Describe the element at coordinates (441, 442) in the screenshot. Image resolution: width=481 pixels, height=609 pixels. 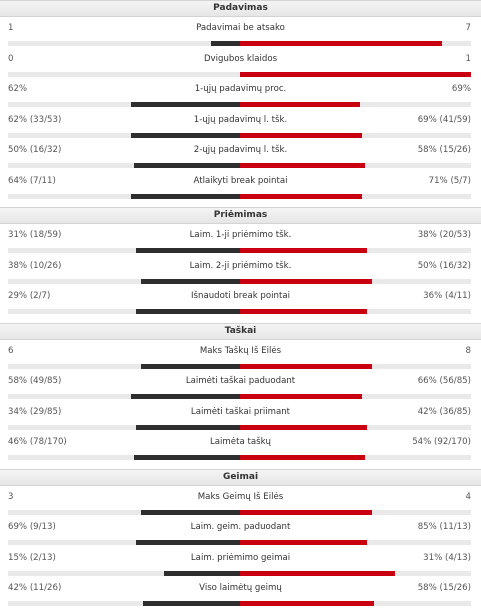
I see `away-value: 54% (92/170)` at that location.